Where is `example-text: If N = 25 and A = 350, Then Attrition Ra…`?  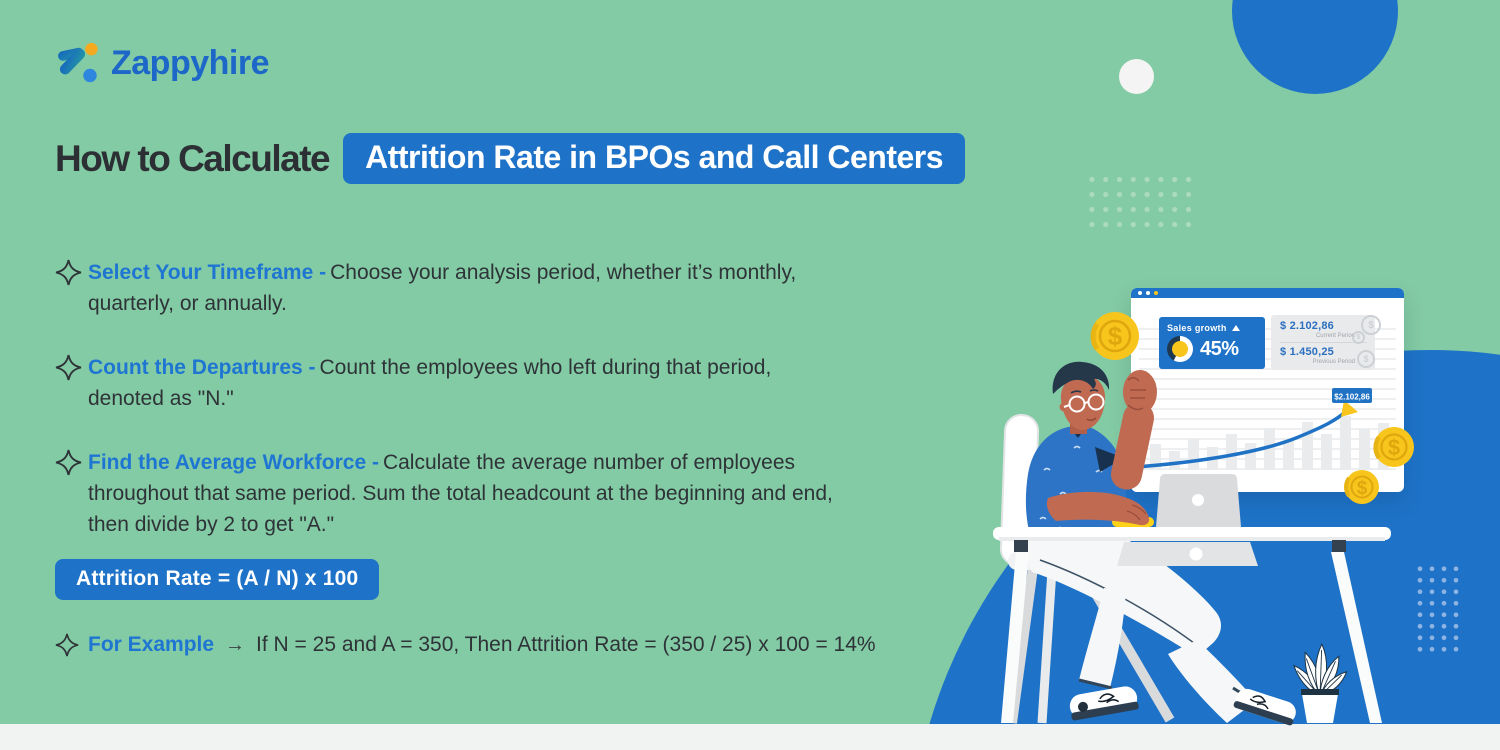 example-text: If N = 25 and A = 350, Then Attrition Ra… is located at coordinates (566, 644).